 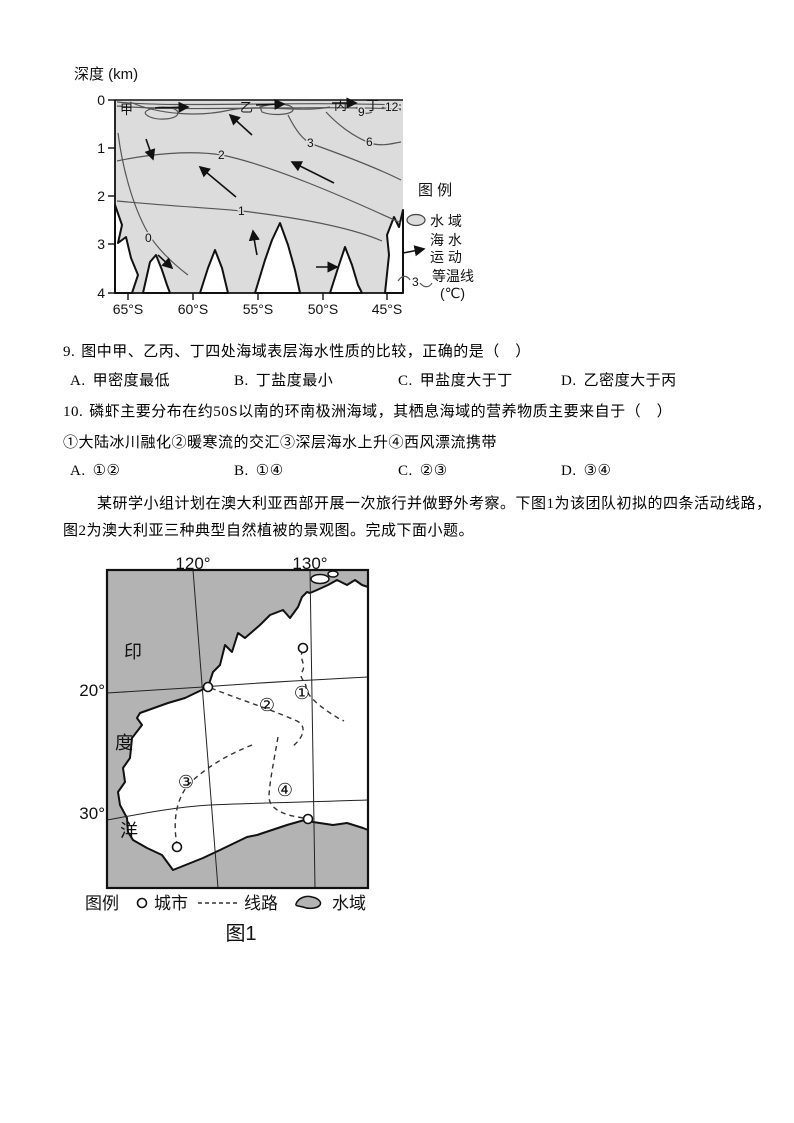 What do you see at coordinates (251, 185) in the screenshot?
I see `sea-water-movement-arrows` at bounding box center [251, 185].